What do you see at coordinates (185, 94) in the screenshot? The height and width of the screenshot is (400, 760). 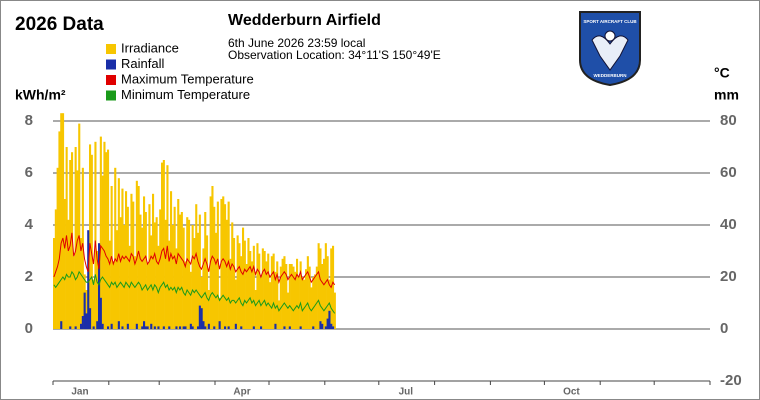 I see `legend-label: Minimum Temperature` at bounding box center [185, 94].